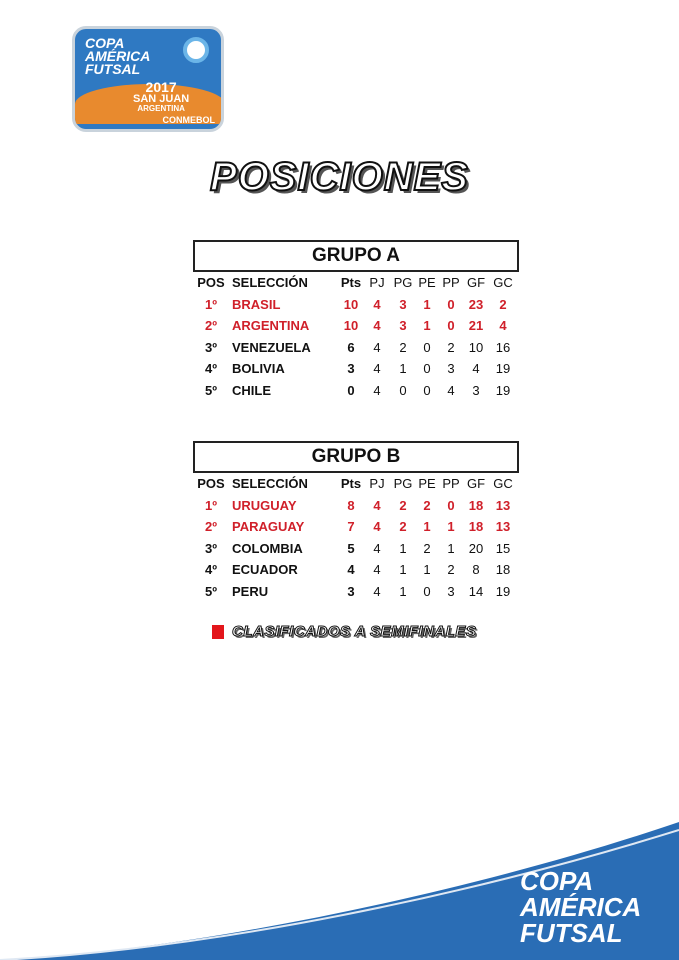  I want to click on cell: 14, so click(476, 591).